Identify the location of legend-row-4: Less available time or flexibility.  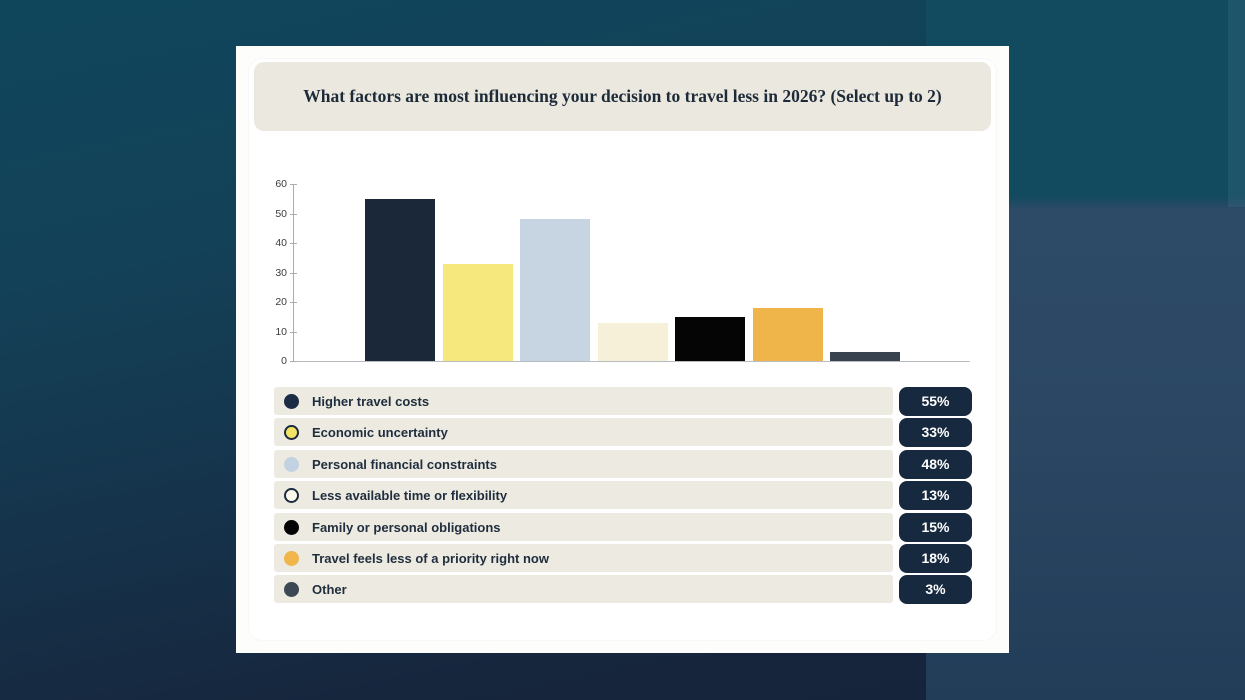
(583, 495).